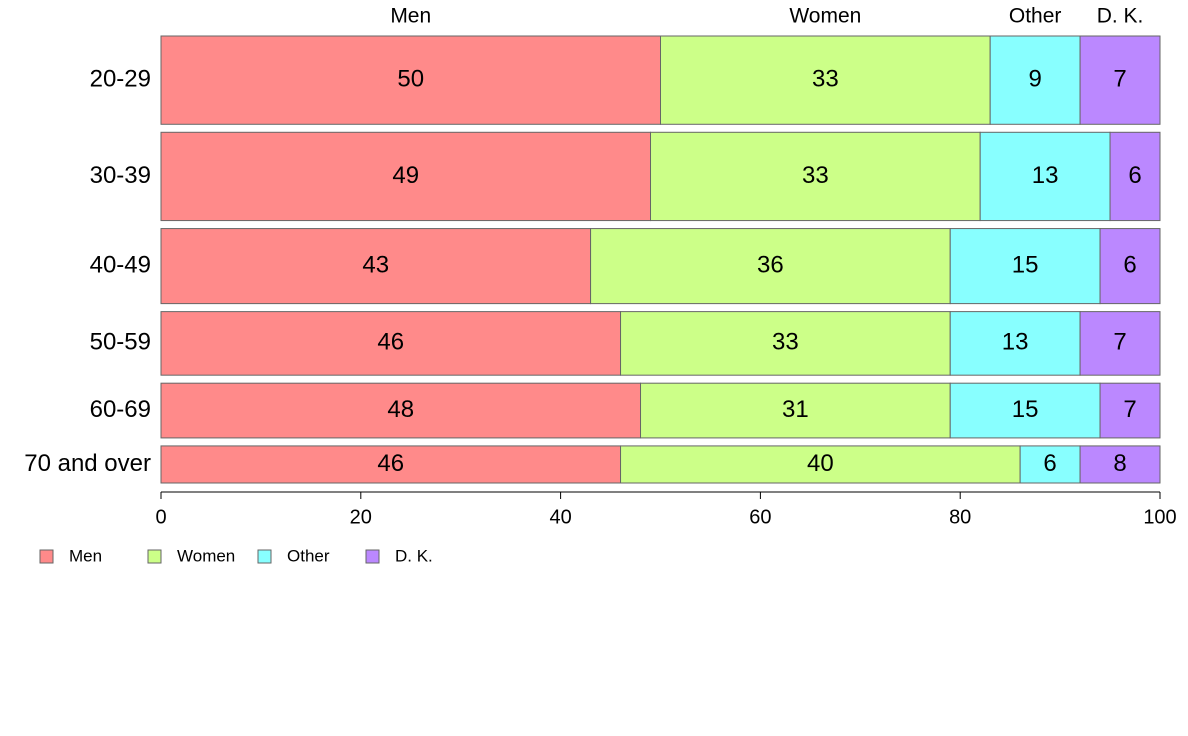  I want to click on category-label: 20-29, so click(120, 78).